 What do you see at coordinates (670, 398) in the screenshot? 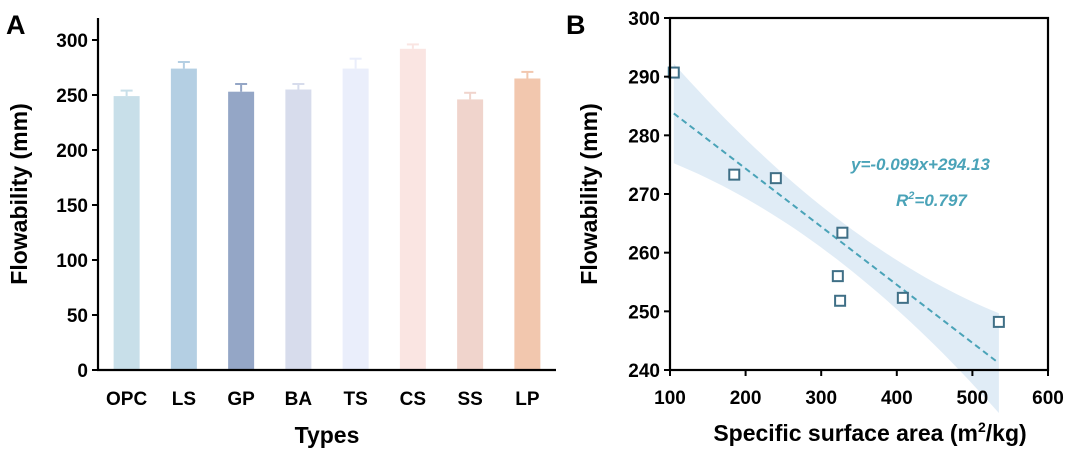
I see `b-x-tick-label-100: 100` at bounding box center [670, 398].